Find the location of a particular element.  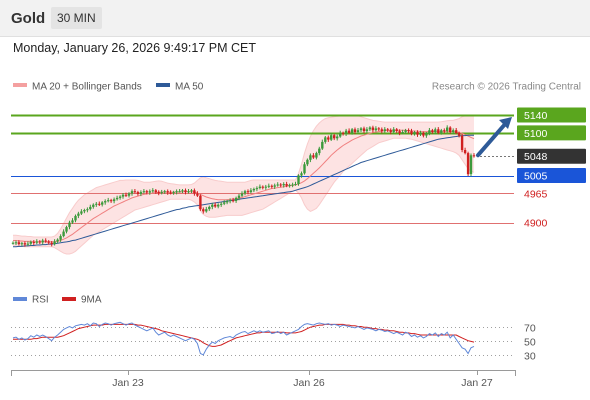

rsi-legend-swatch is located at coordinates (20, 299).